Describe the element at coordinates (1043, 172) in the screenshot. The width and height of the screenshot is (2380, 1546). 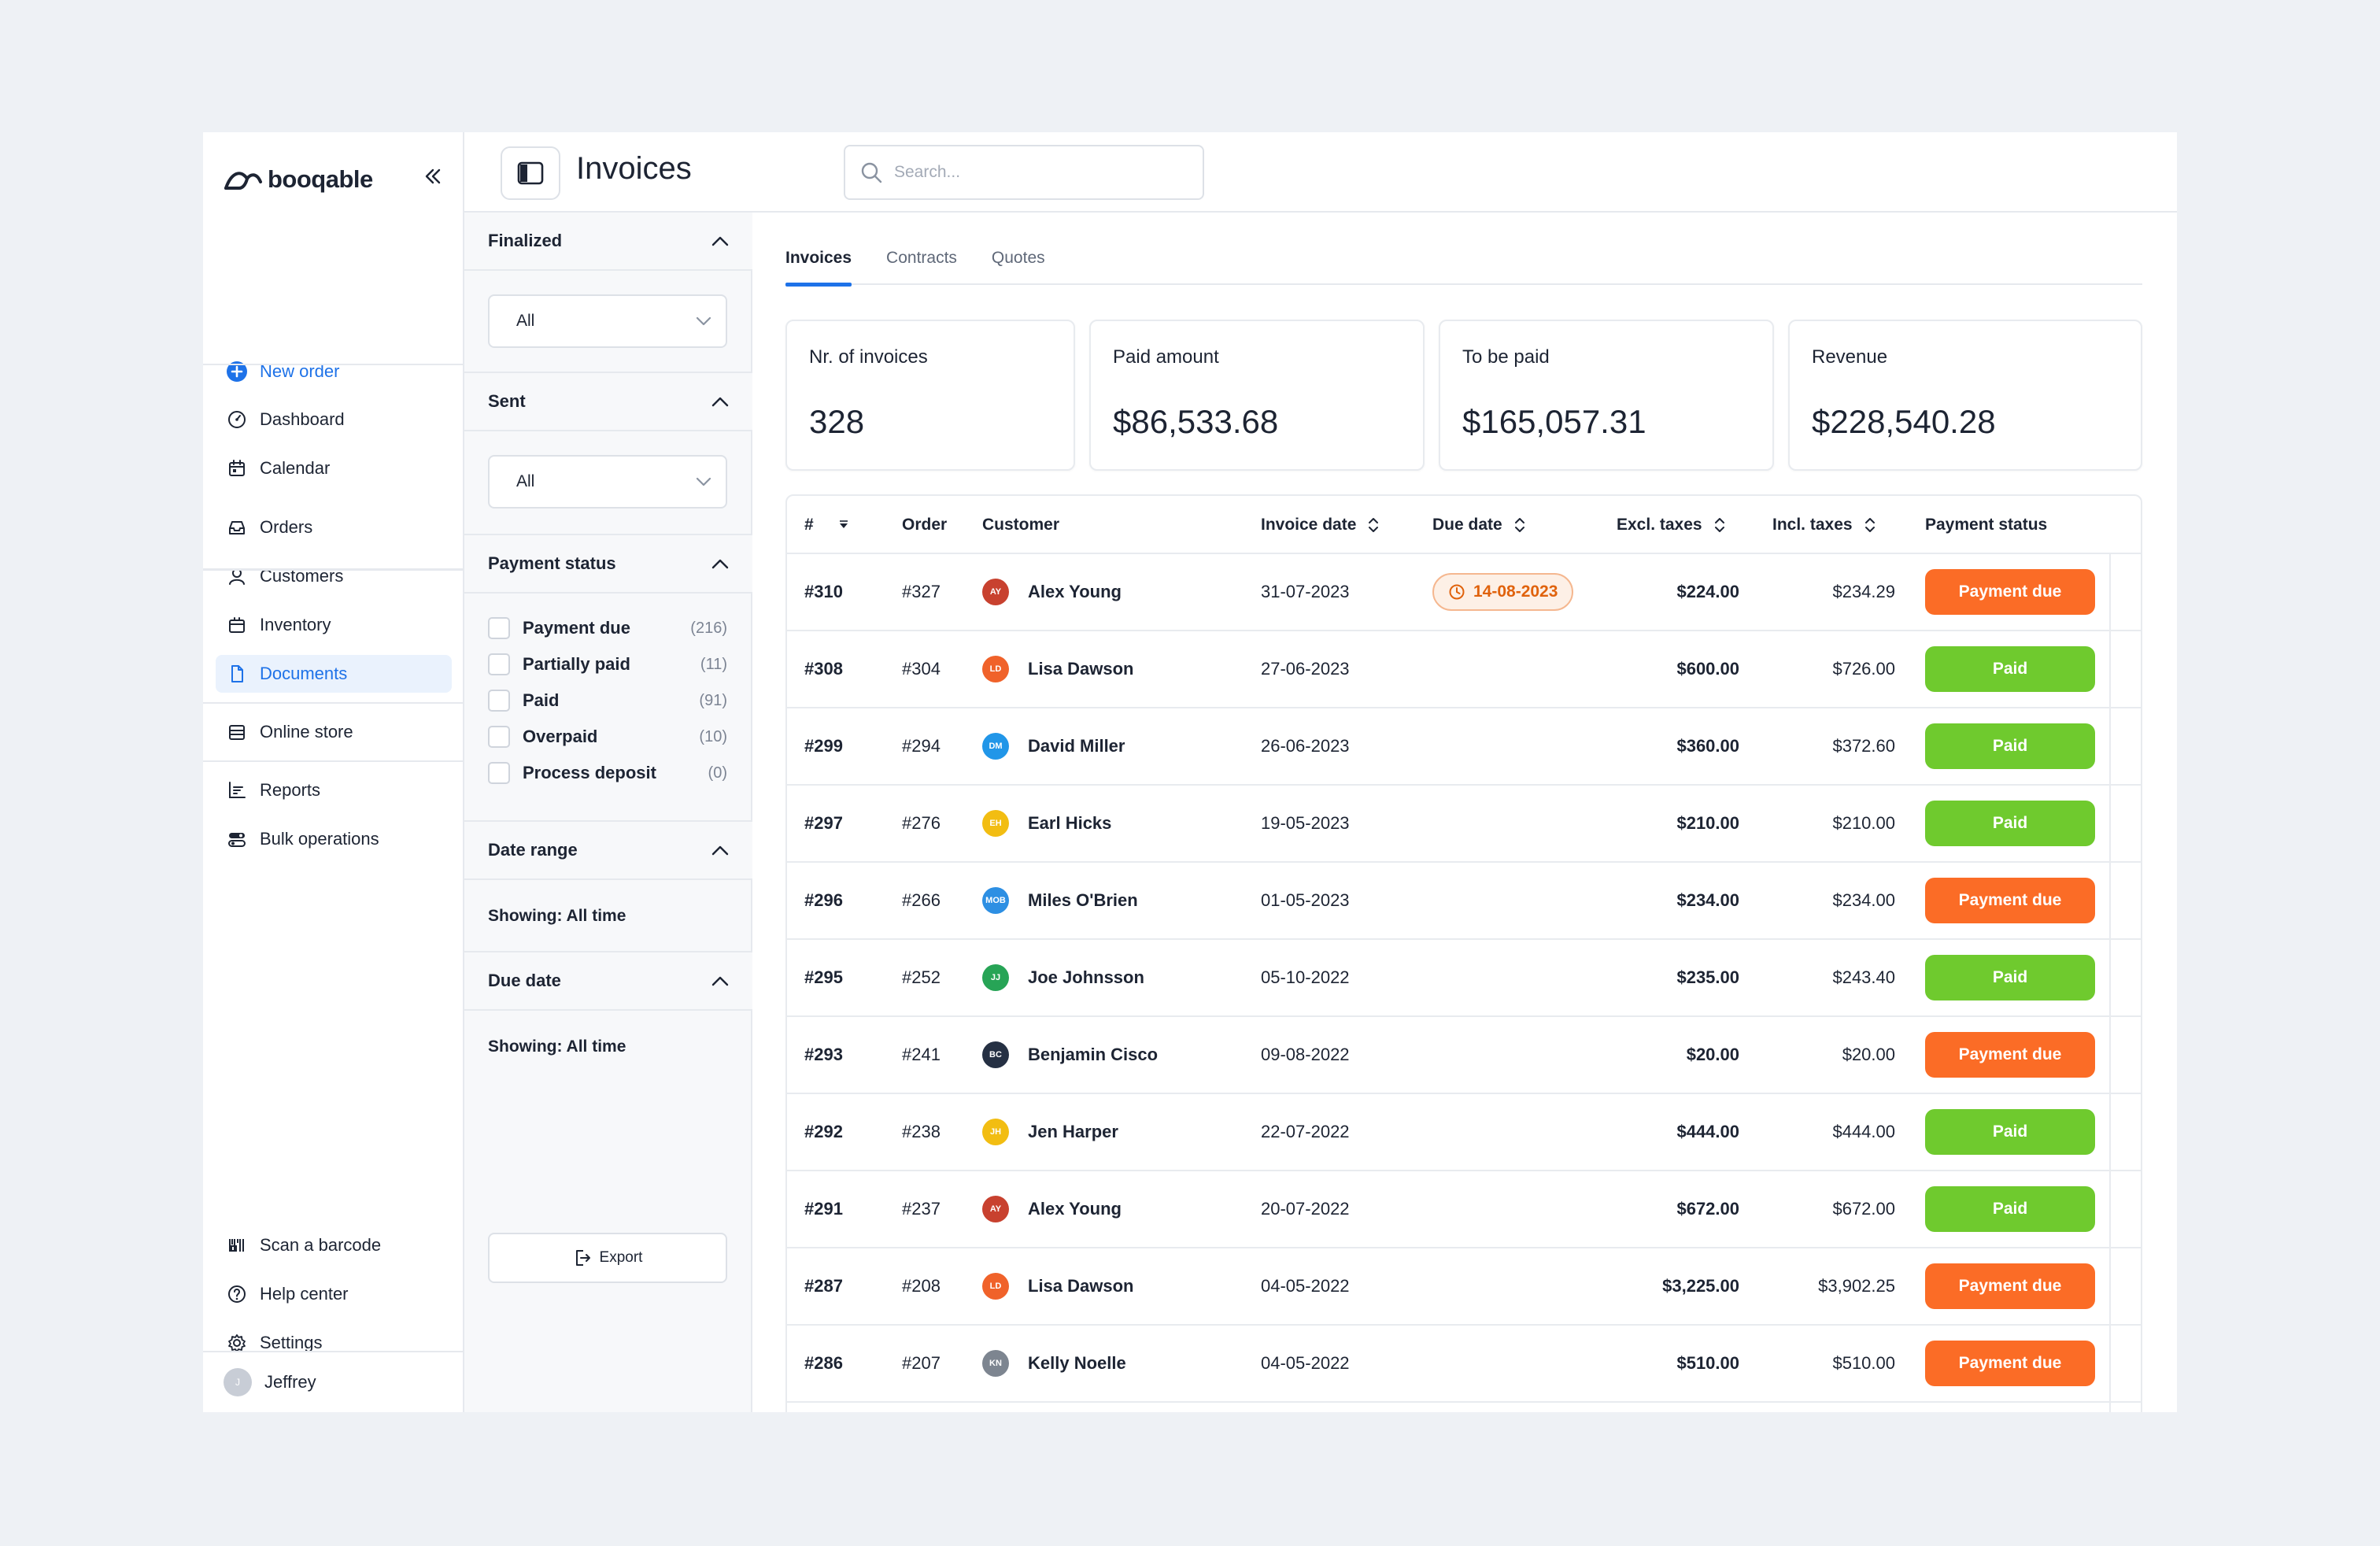
I see `search-input` at that location.